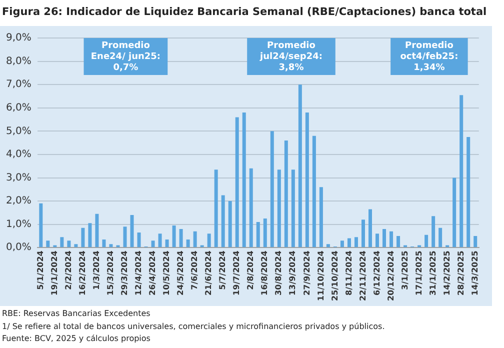  Describe the element at coordinates (19, 154) in the screenshot. I see `y-tick-label: 4,0%` at that location.